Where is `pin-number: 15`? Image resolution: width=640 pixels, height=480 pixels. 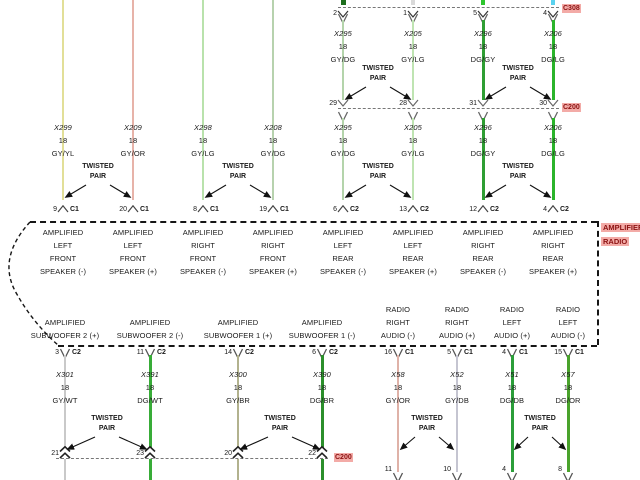 pin-number: 15 is located at coordinates (558, 352).